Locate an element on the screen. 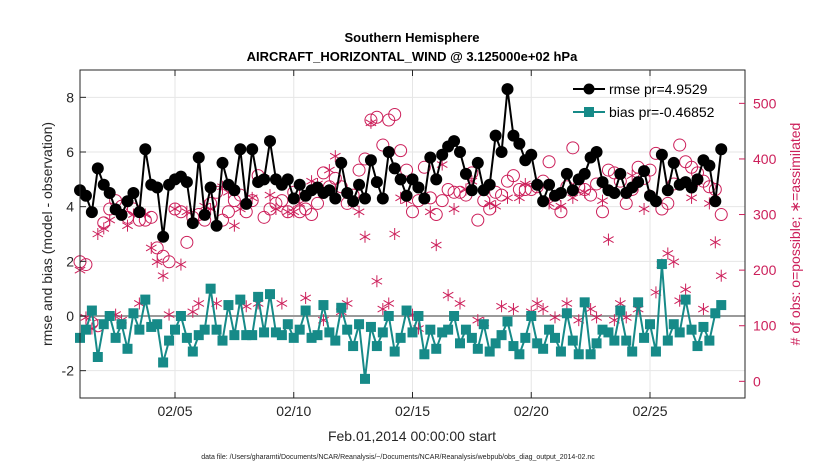 The width and height of the screenshot is (830, 470). legend-bias-label: bias pr=-0.46852 is located at coordinates (662, 112).